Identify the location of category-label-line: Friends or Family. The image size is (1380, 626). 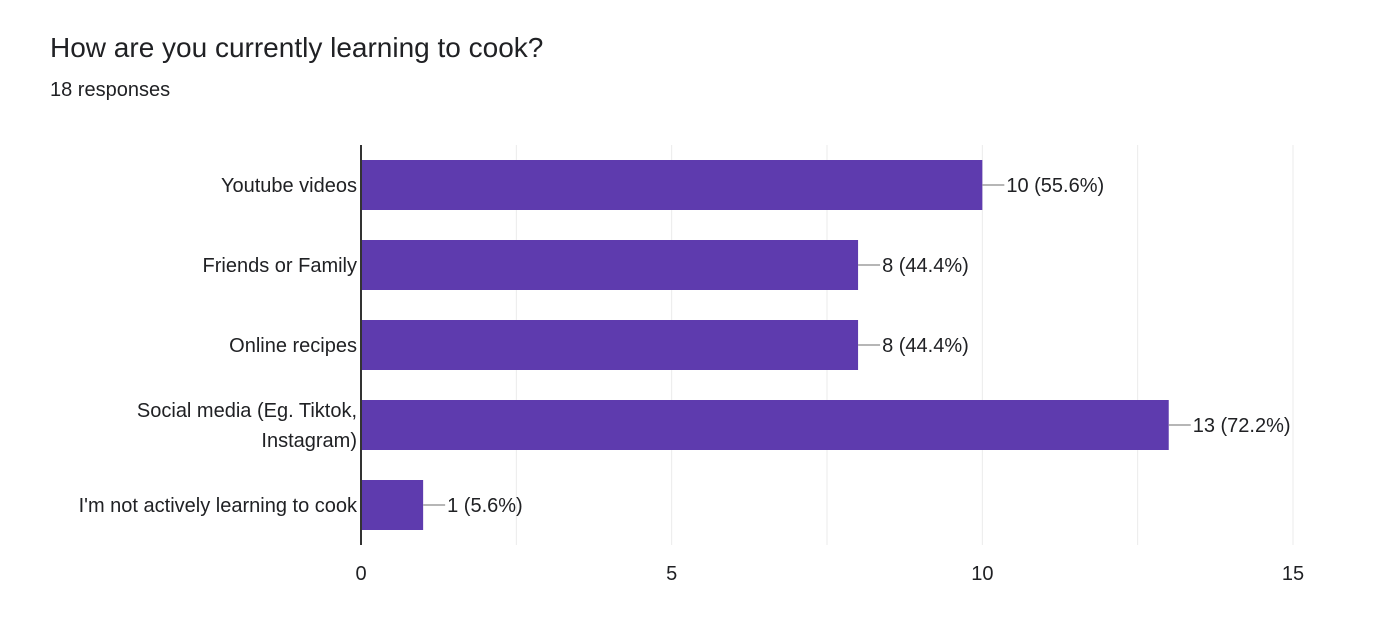
(280, 266).